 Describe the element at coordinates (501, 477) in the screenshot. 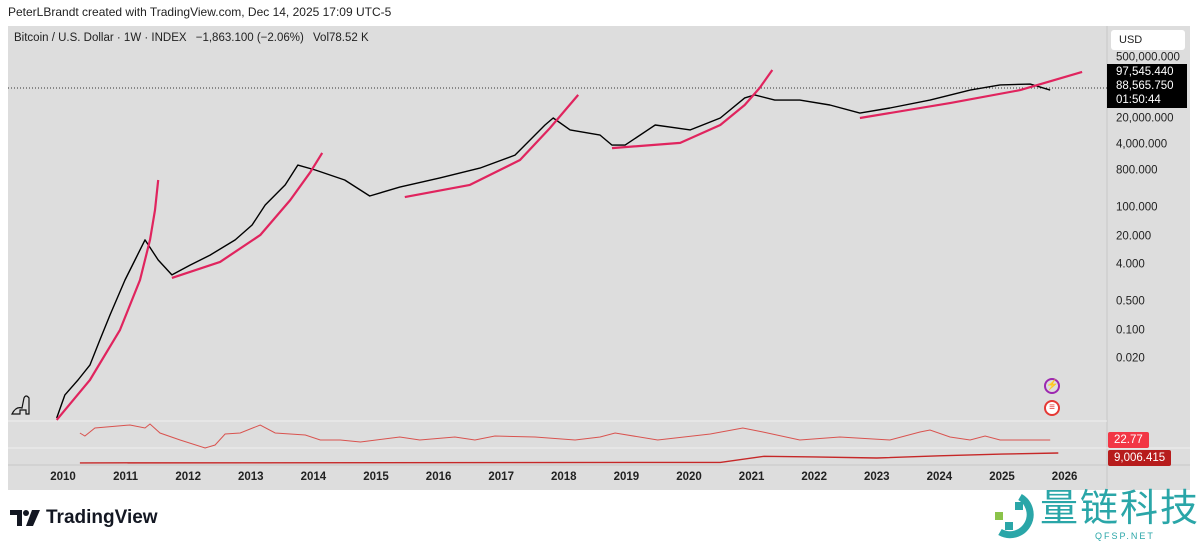

I see `x-tick-label: 2017` at that location.